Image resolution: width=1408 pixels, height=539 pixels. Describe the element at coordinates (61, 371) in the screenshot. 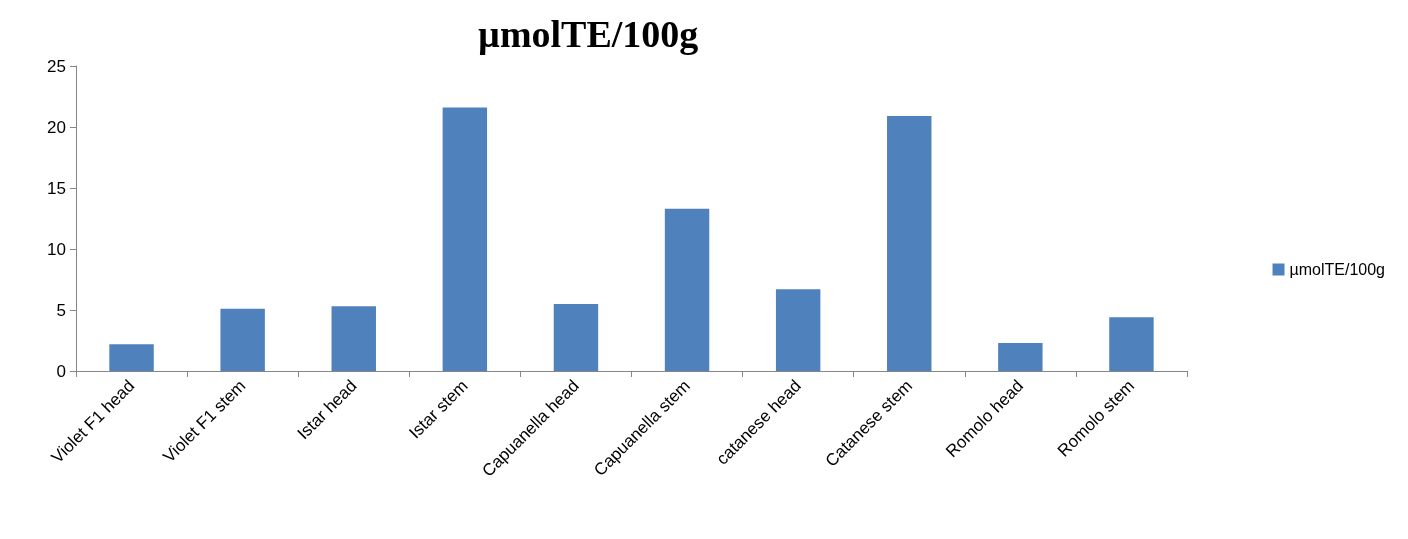

I see `y-tick-label: 0` at that location.